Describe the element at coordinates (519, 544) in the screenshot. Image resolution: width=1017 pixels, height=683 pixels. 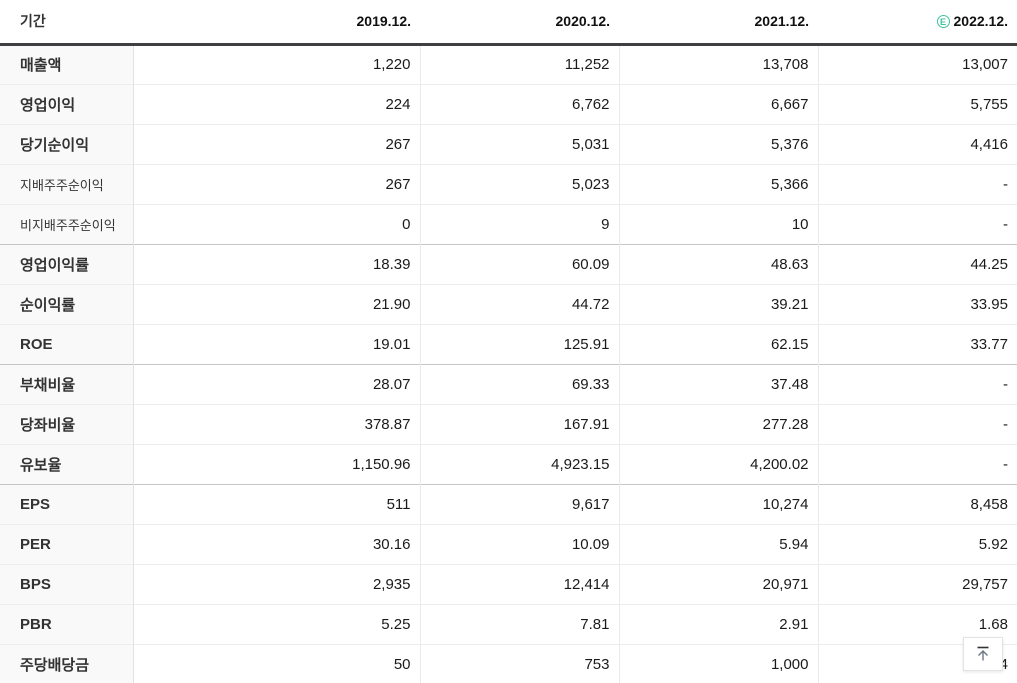
I see `cell-2020: 10.09` at that location.